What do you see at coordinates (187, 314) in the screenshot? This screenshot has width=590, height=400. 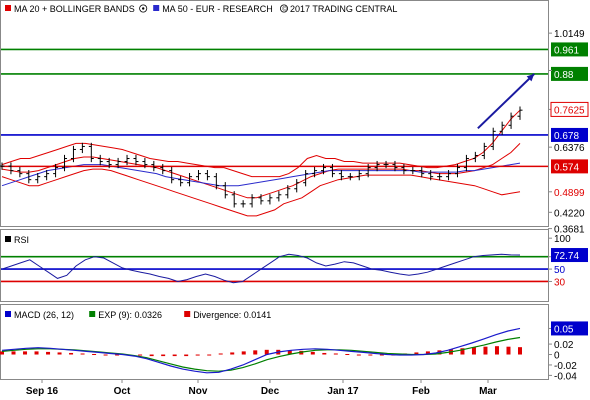 I see `macd-legend-swatch` at bounding box center [187, 314].